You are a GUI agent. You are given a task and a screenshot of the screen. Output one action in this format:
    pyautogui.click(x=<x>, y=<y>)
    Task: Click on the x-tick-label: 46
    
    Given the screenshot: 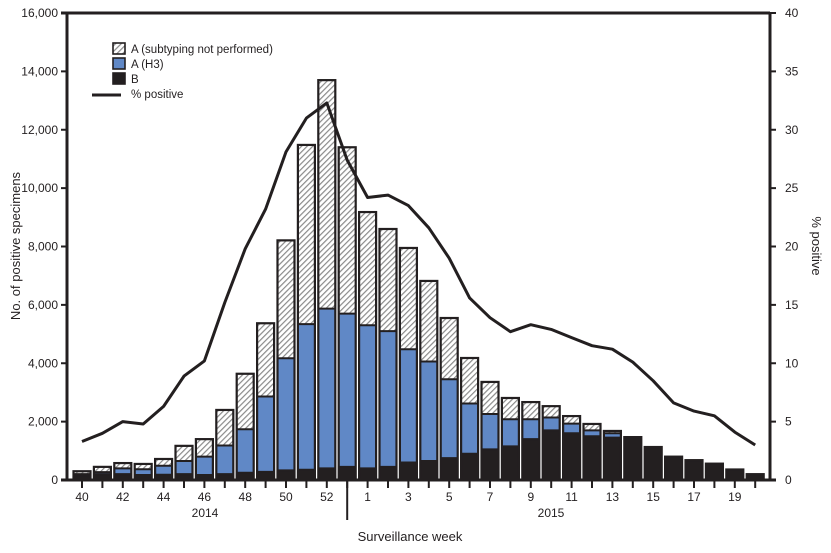 What is the action you would take?
    pyautogui.click(x=205, y=497)
    